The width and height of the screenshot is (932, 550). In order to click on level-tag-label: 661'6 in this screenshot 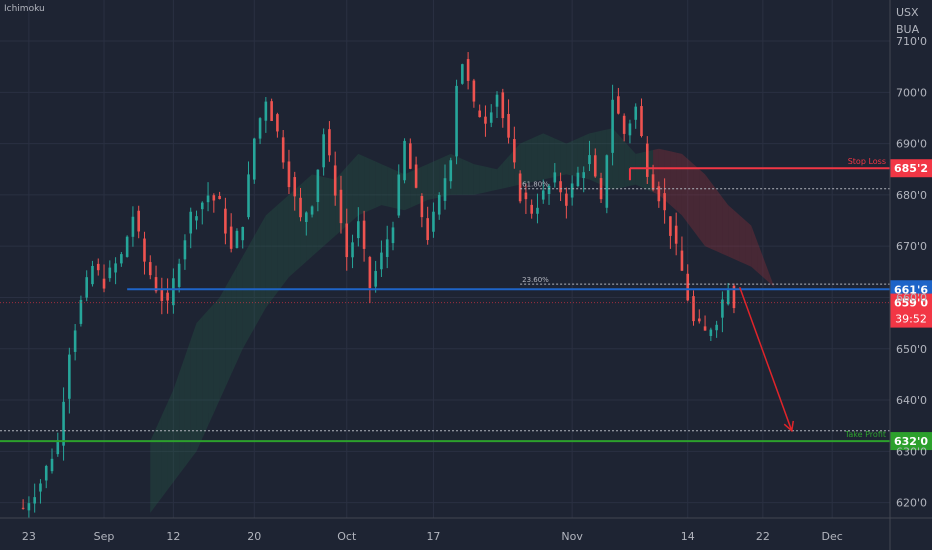, I will do `click(911, 289)`.